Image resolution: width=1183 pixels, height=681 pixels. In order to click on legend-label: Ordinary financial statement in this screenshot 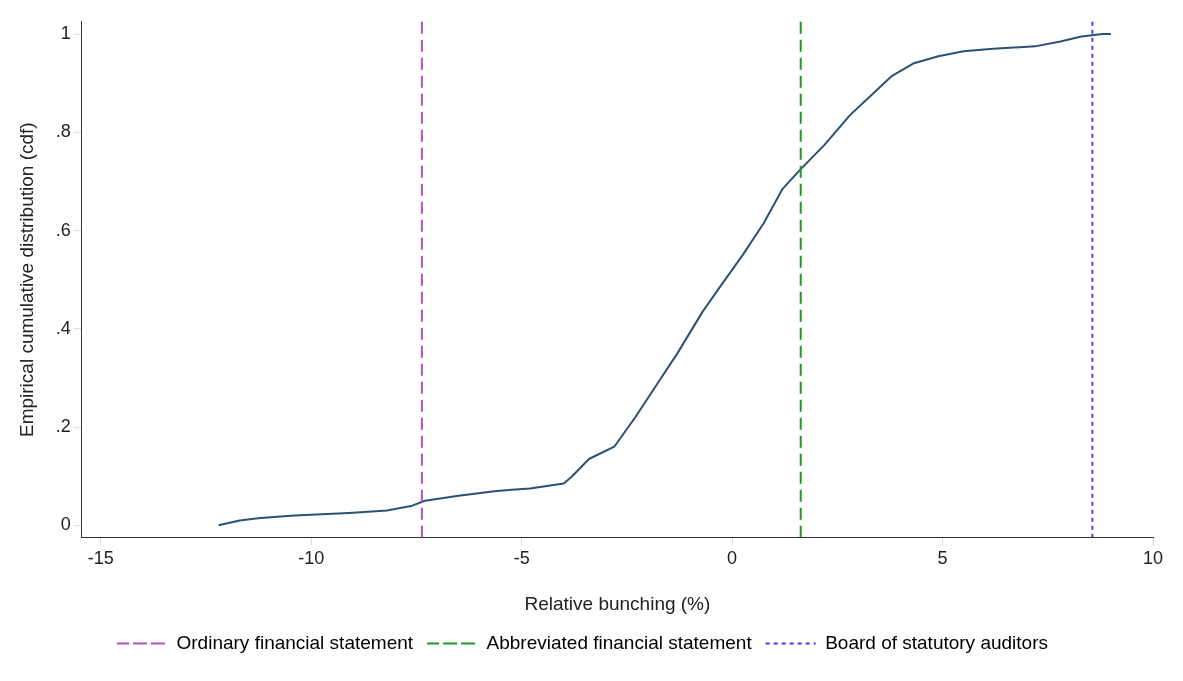, I will do `click(295, 642)`.